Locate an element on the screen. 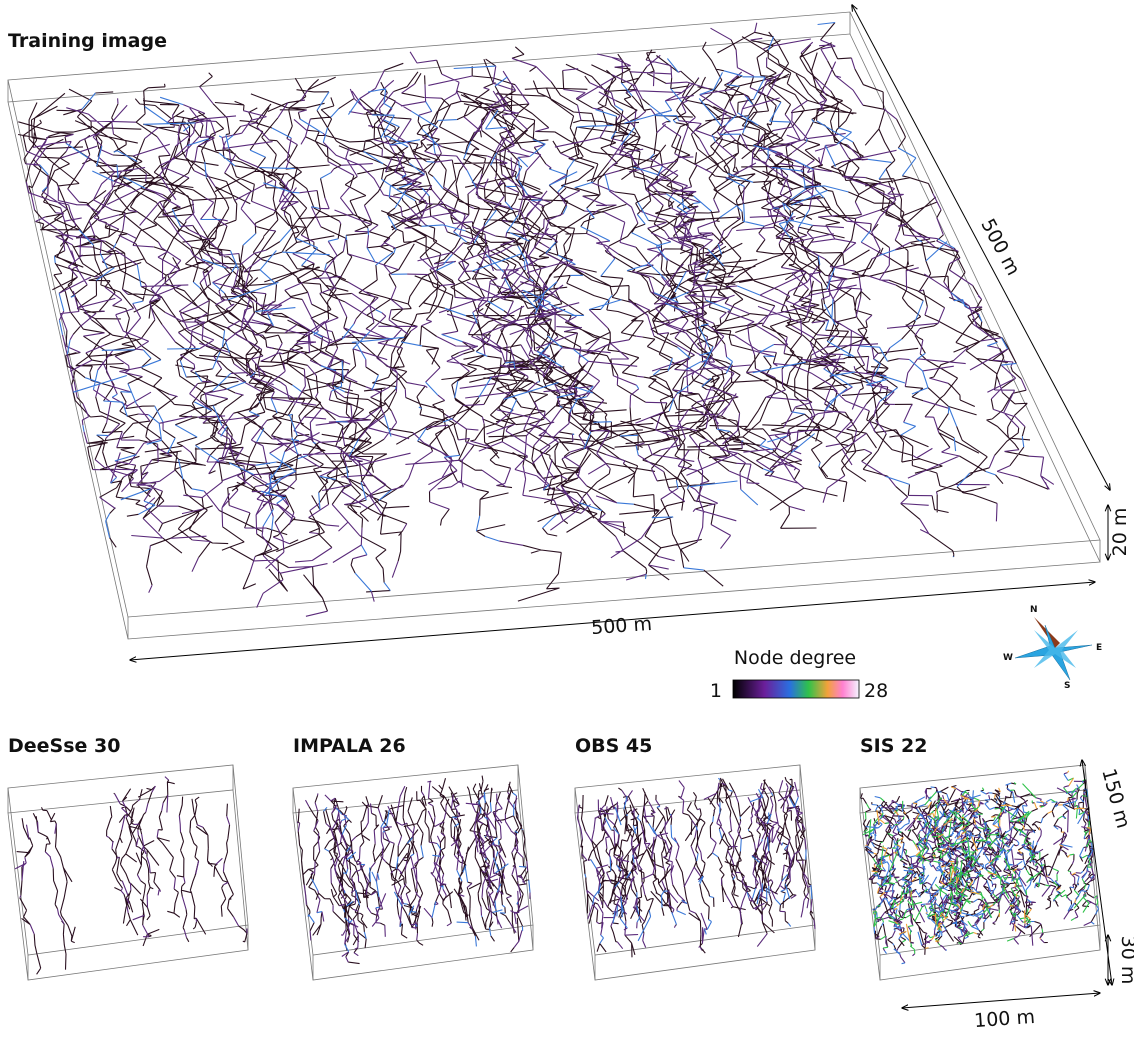 The width and height of the screenshot is (1134, 1038). small-width-arrow is located at coordinates (1001, 1000).